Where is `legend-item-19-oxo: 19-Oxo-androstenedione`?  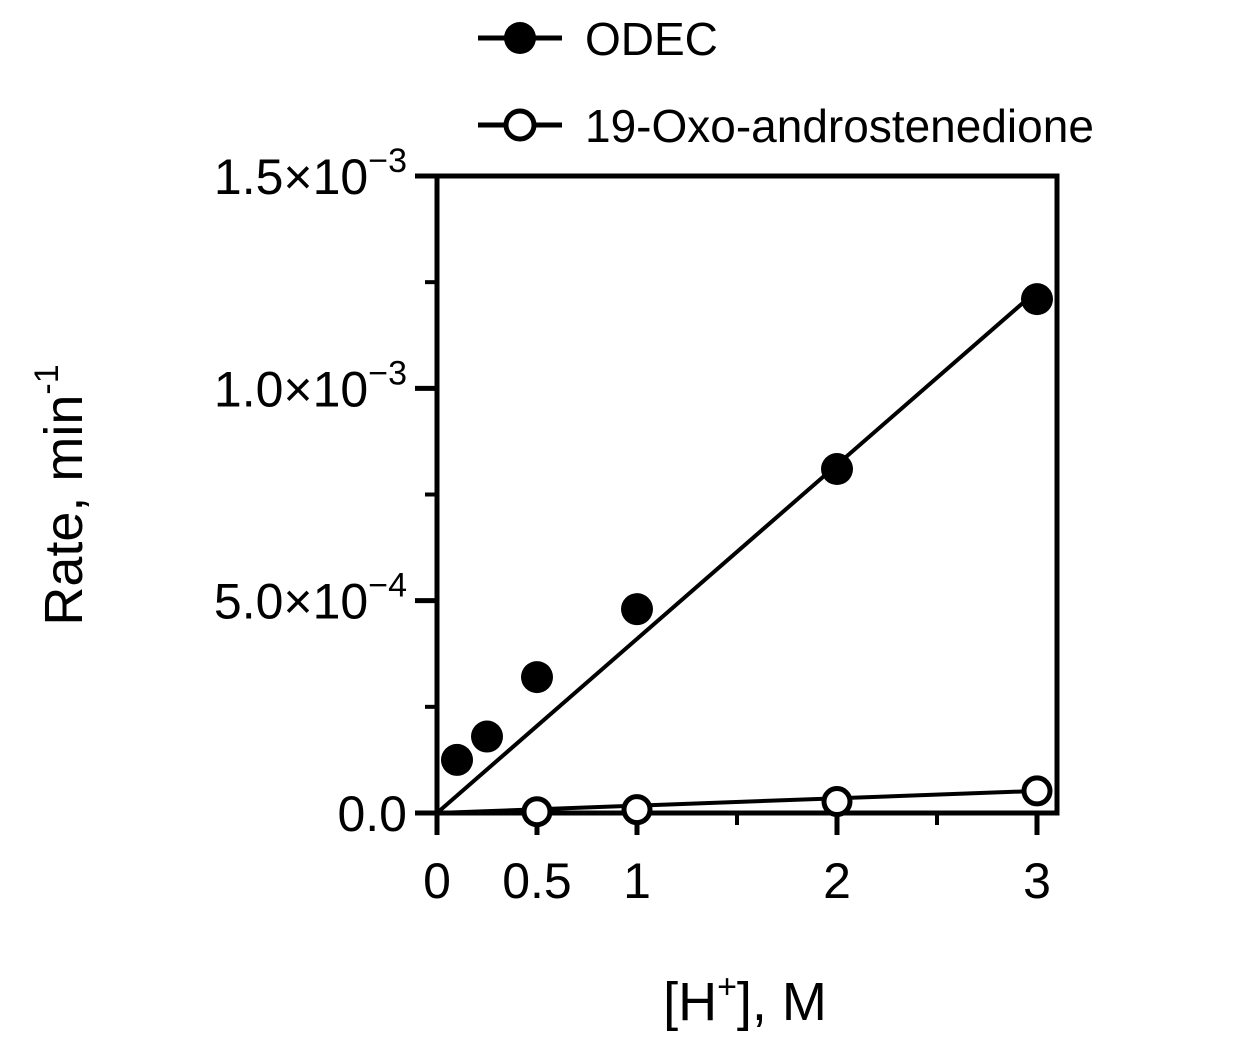
legend-item-19-oxo: 19-Oxo-androstenedione is located at coordinates (786, 126).